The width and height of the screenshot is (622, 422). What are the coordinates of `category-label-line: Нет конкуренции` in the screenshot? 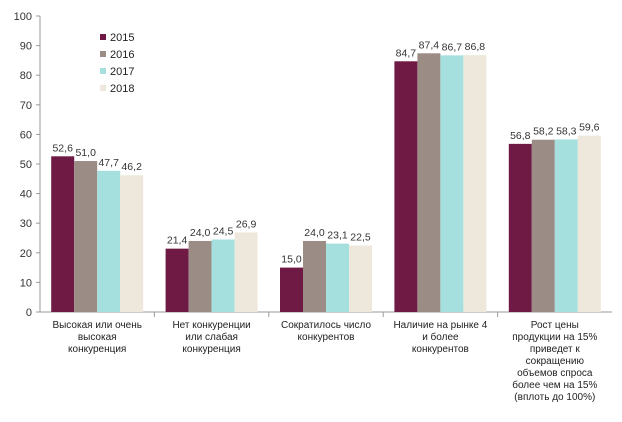 It's located at (211, 325).